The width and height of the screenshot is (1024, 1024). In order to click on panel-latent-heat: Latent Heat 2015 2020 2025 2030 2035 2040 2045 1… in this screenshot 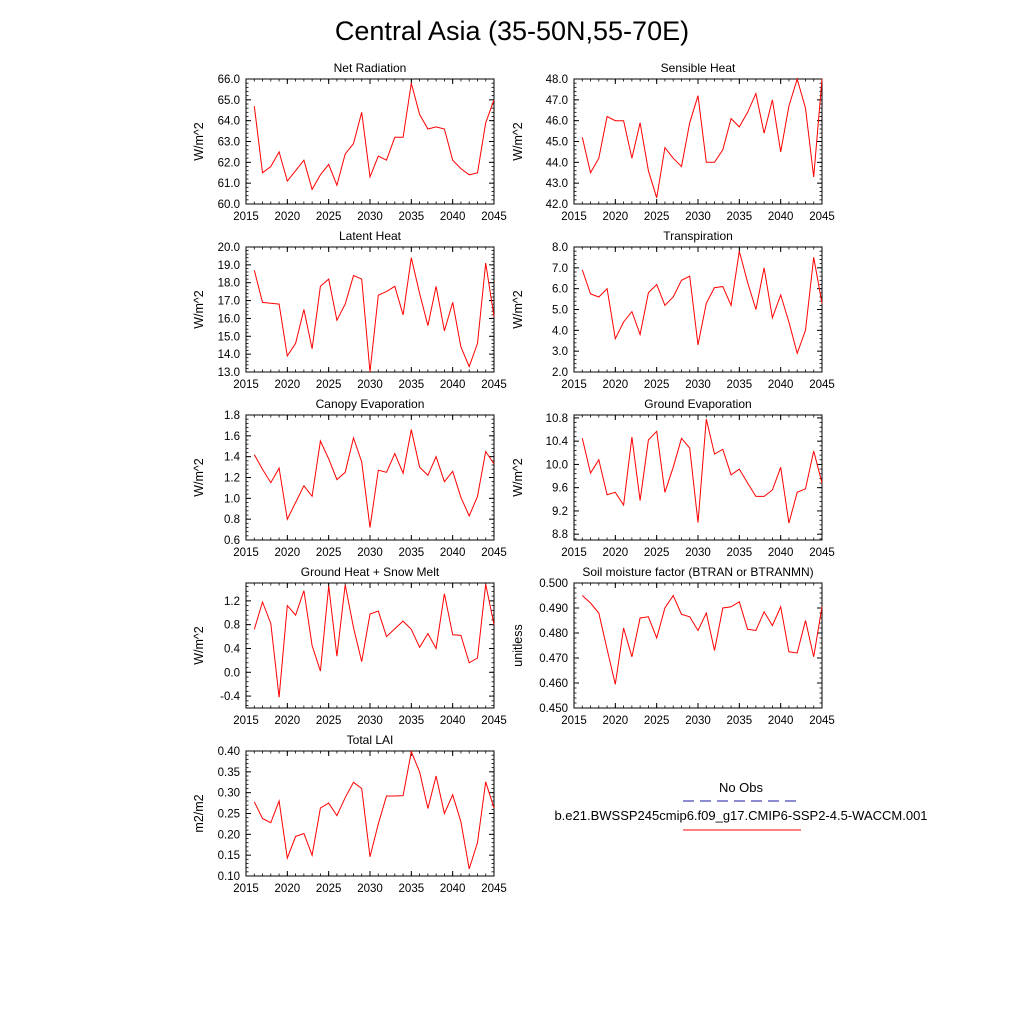, I will do `click(349, 310)`.